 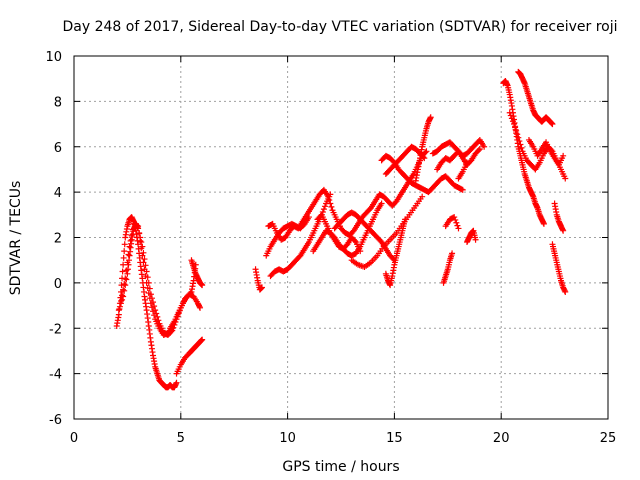 I want to click on series-seg15, so click(x=395, y=252).